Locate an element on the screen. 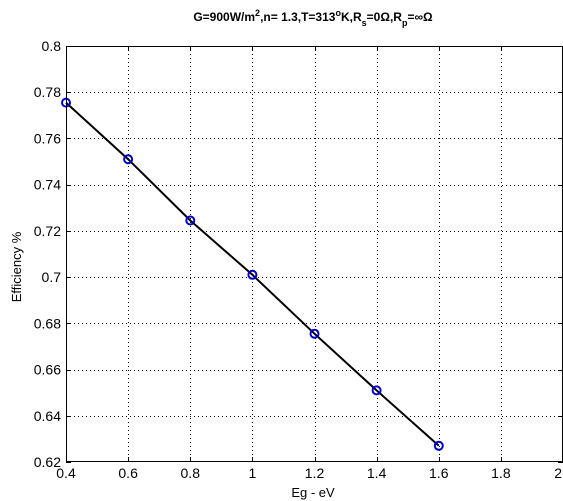  y-tick-label: 0.72 is located at coordinates (47, 231).